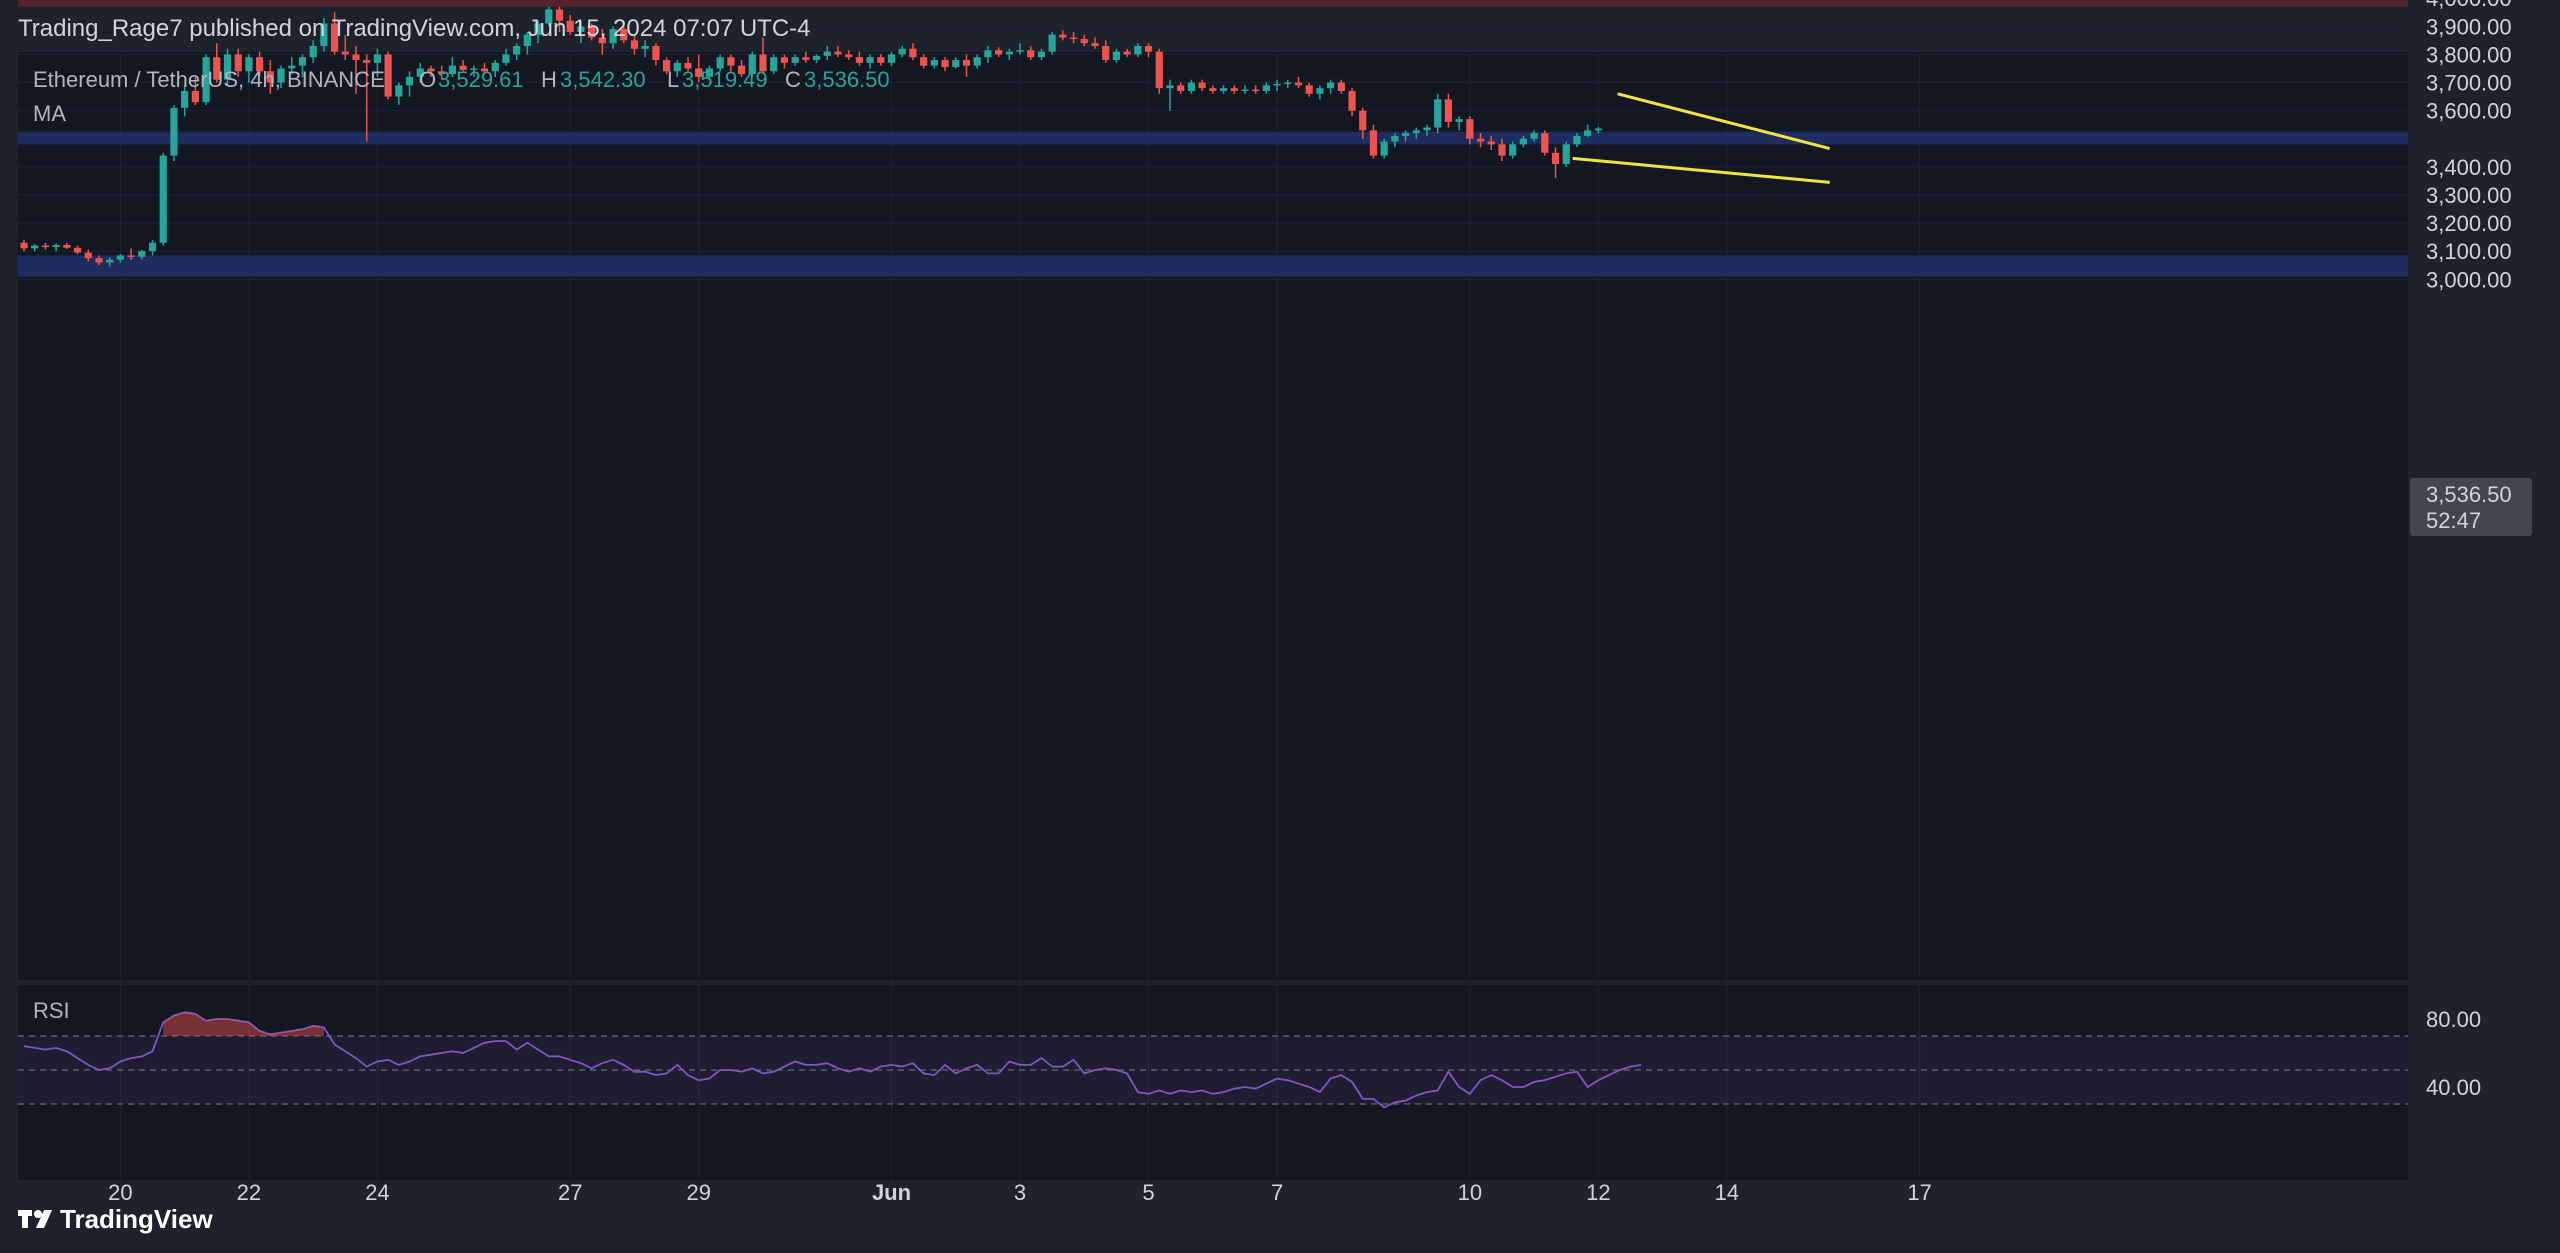 This screenshot has width=2560, height=1253. What do you see at coordinates (725, 79) in the screenshot?
I see `ohlc-low-value: 3,519.49` at bounding box center [725, 79].